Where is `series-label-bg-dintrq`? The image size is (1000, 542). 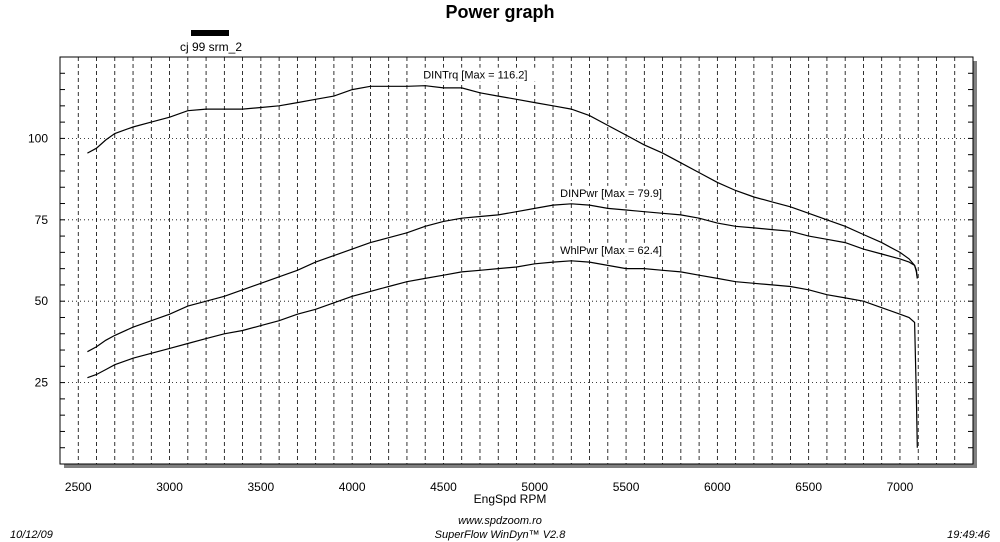
series-label-bg-dintrq is located at coordinates (480, 74).